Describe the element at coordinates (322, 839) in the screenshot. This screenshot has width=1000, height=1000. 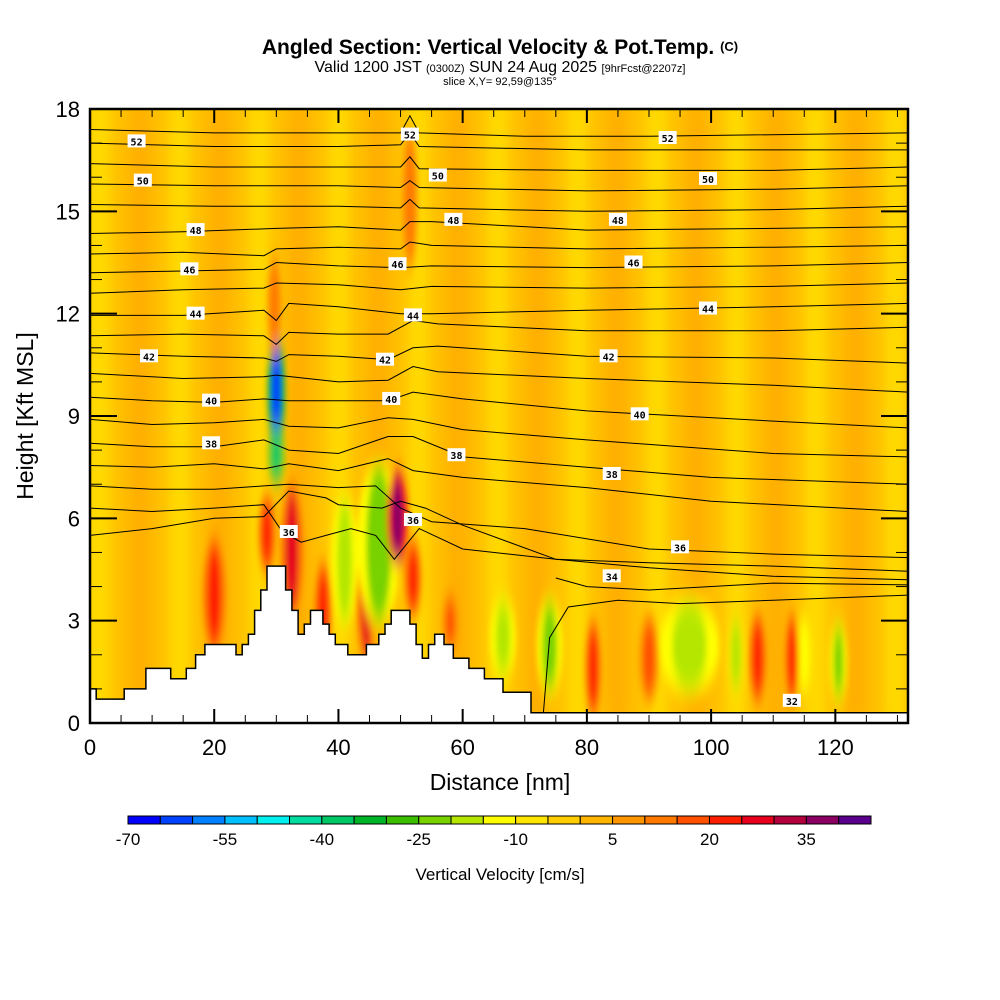
I see `colorbar-tick-label: -40` at that location.